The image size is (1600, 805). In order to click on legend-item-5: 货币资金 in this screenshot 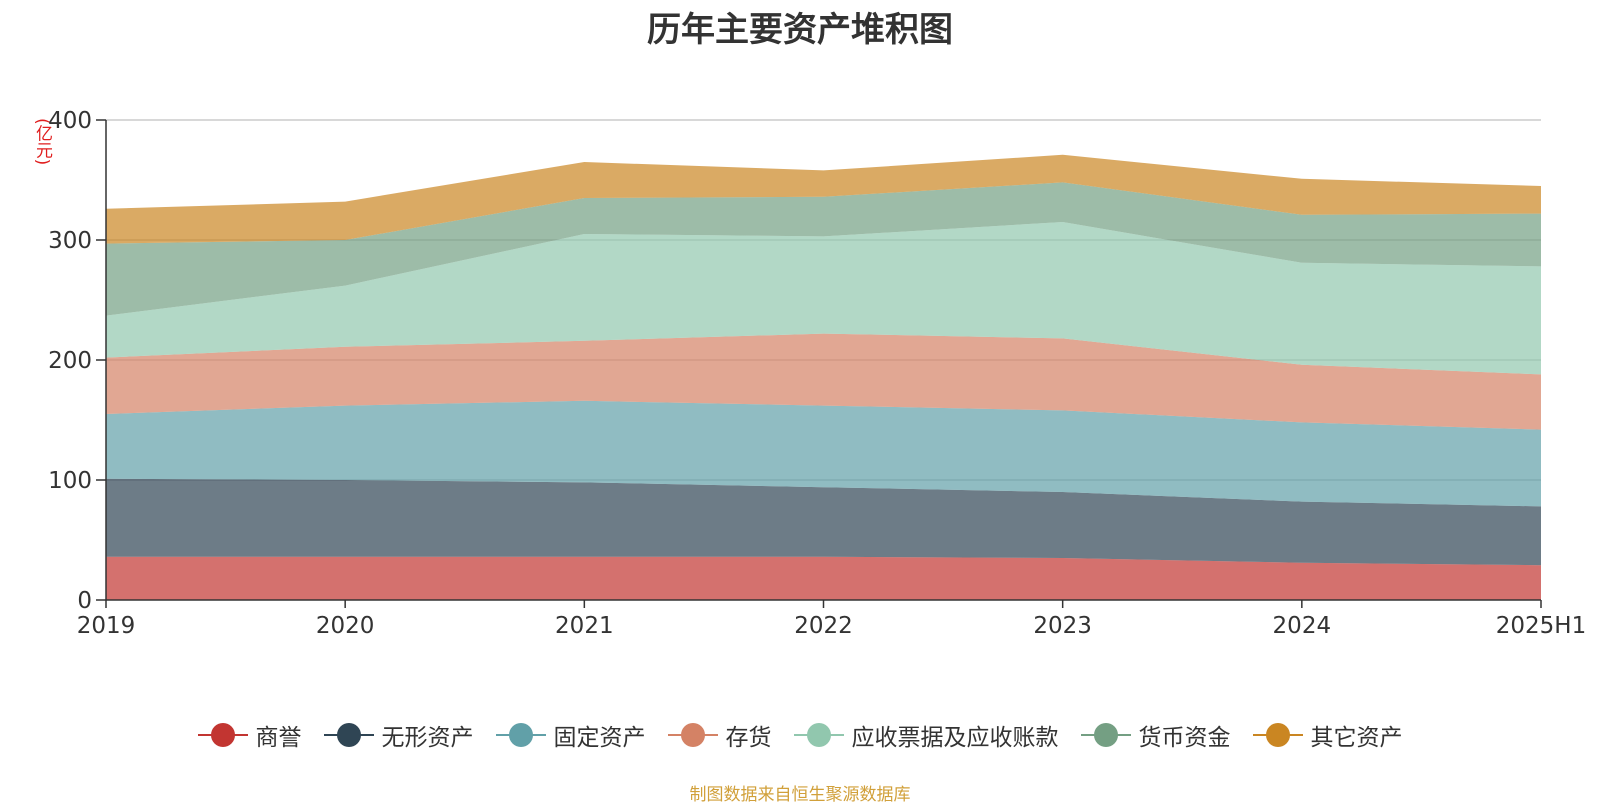, I will do `click(1155, 735)`.